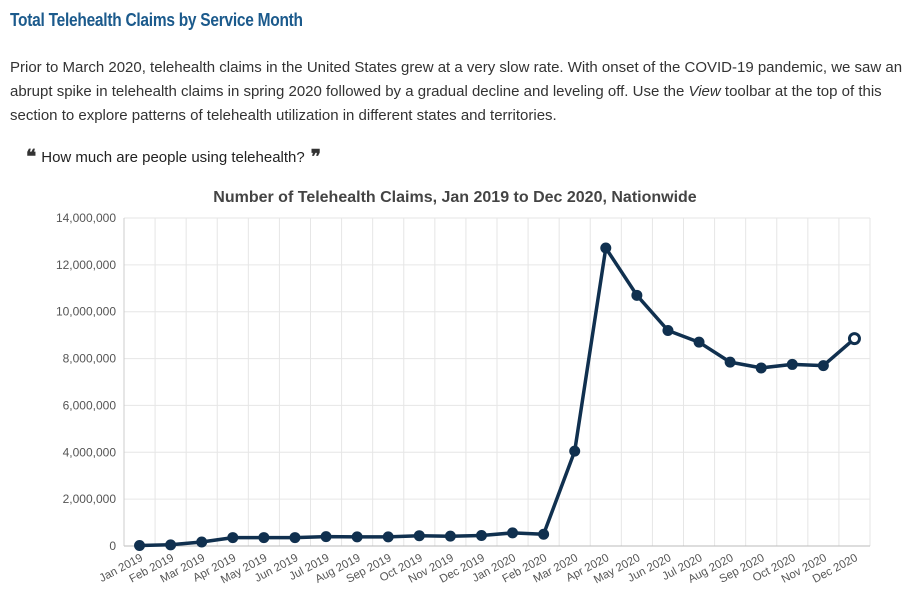 This screenshot has height=600, width=910. What do you see at coordinates (86, 312) in the screenshot?
I see `y-tick-label: 10,000,000` at bounding box center [86, 312].